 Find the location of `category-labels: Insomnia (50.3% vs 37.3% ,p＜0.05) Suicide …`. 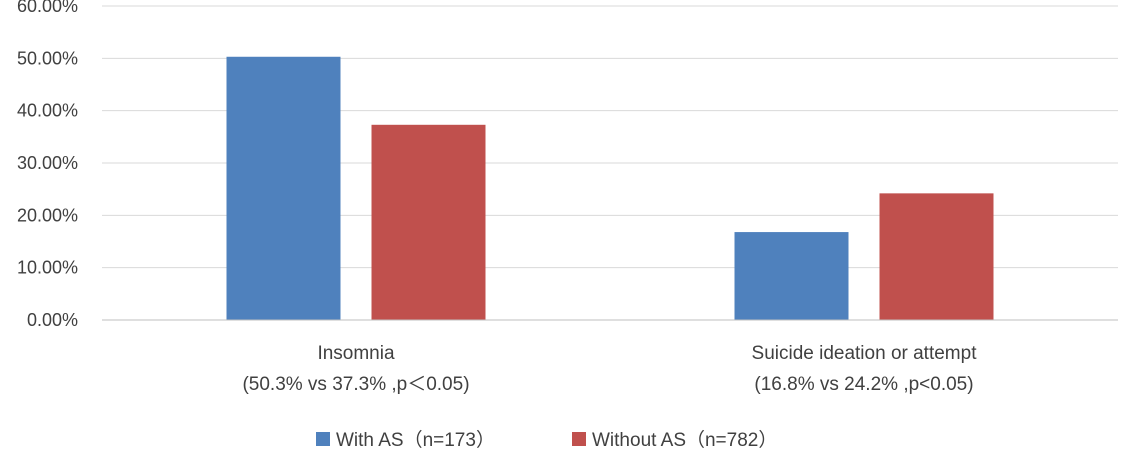

category-labels: Insomnia (50.3% vs 37.3% ,p＜0.05) Suicide … is located at coordinates (609, 369).